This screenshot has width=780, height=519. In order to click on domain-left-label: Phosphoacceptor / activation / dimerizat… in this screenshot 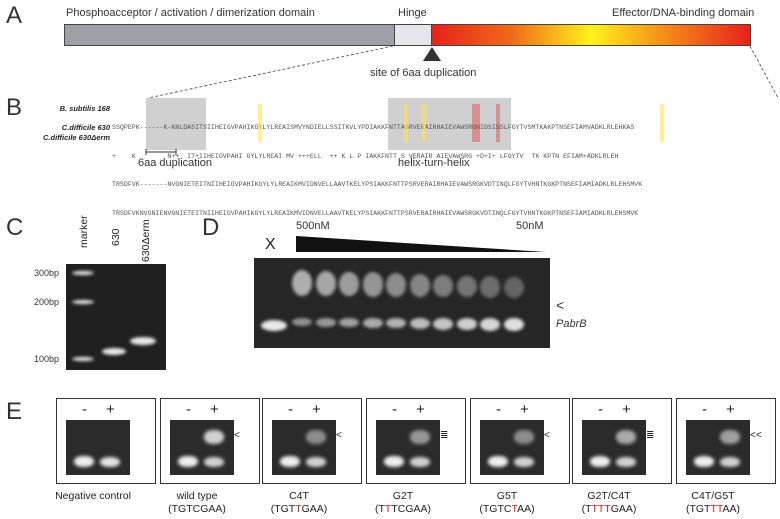, I will do `click(190, 13)`.